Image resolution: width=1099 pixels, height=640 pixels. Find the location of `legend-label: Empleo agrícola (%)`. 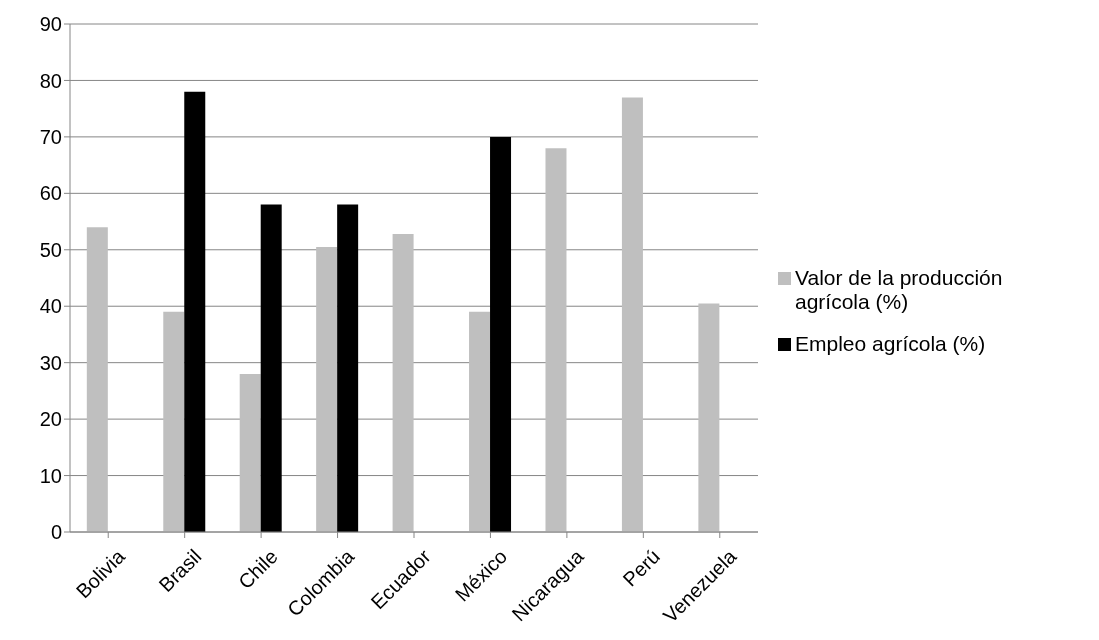

legend-label: Empleo agrícola (%) is located at coordinates (890, 344).